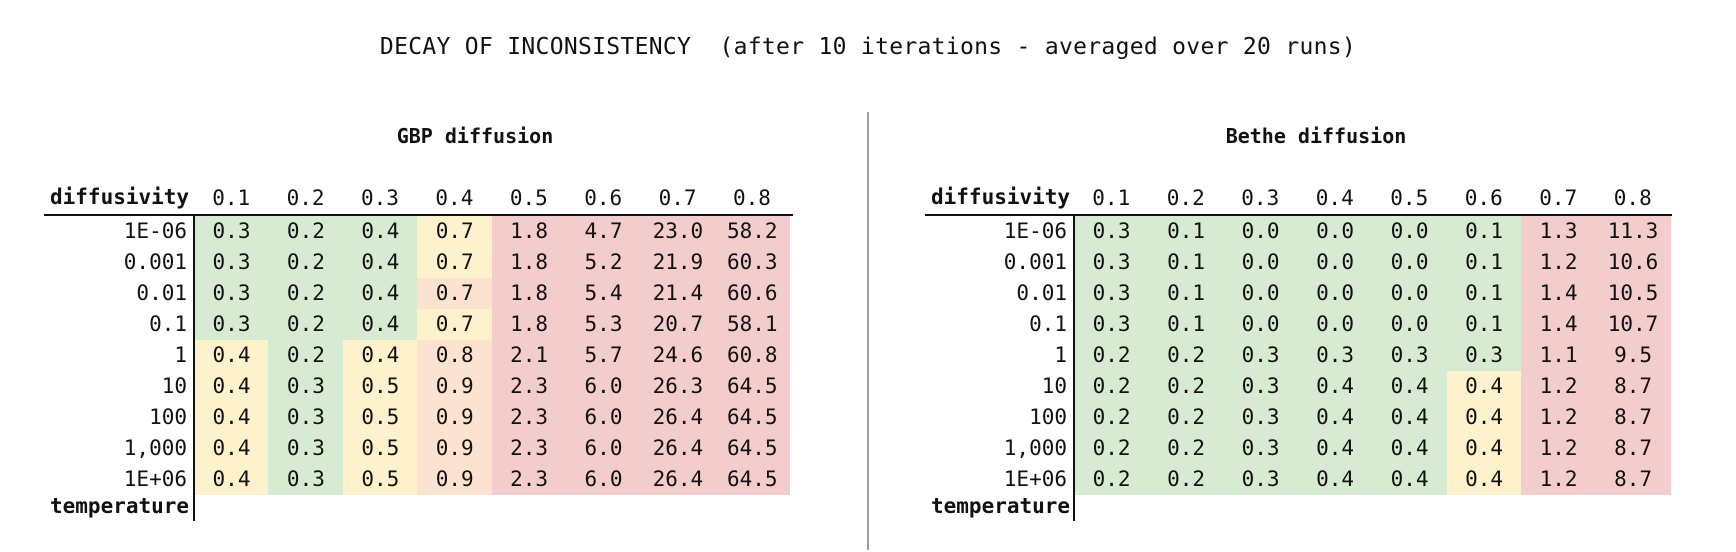  What do you see at coordinates (455, 355) in the screenshot?
I see `table-cell: 0.8` at bounding box center [455, 355].